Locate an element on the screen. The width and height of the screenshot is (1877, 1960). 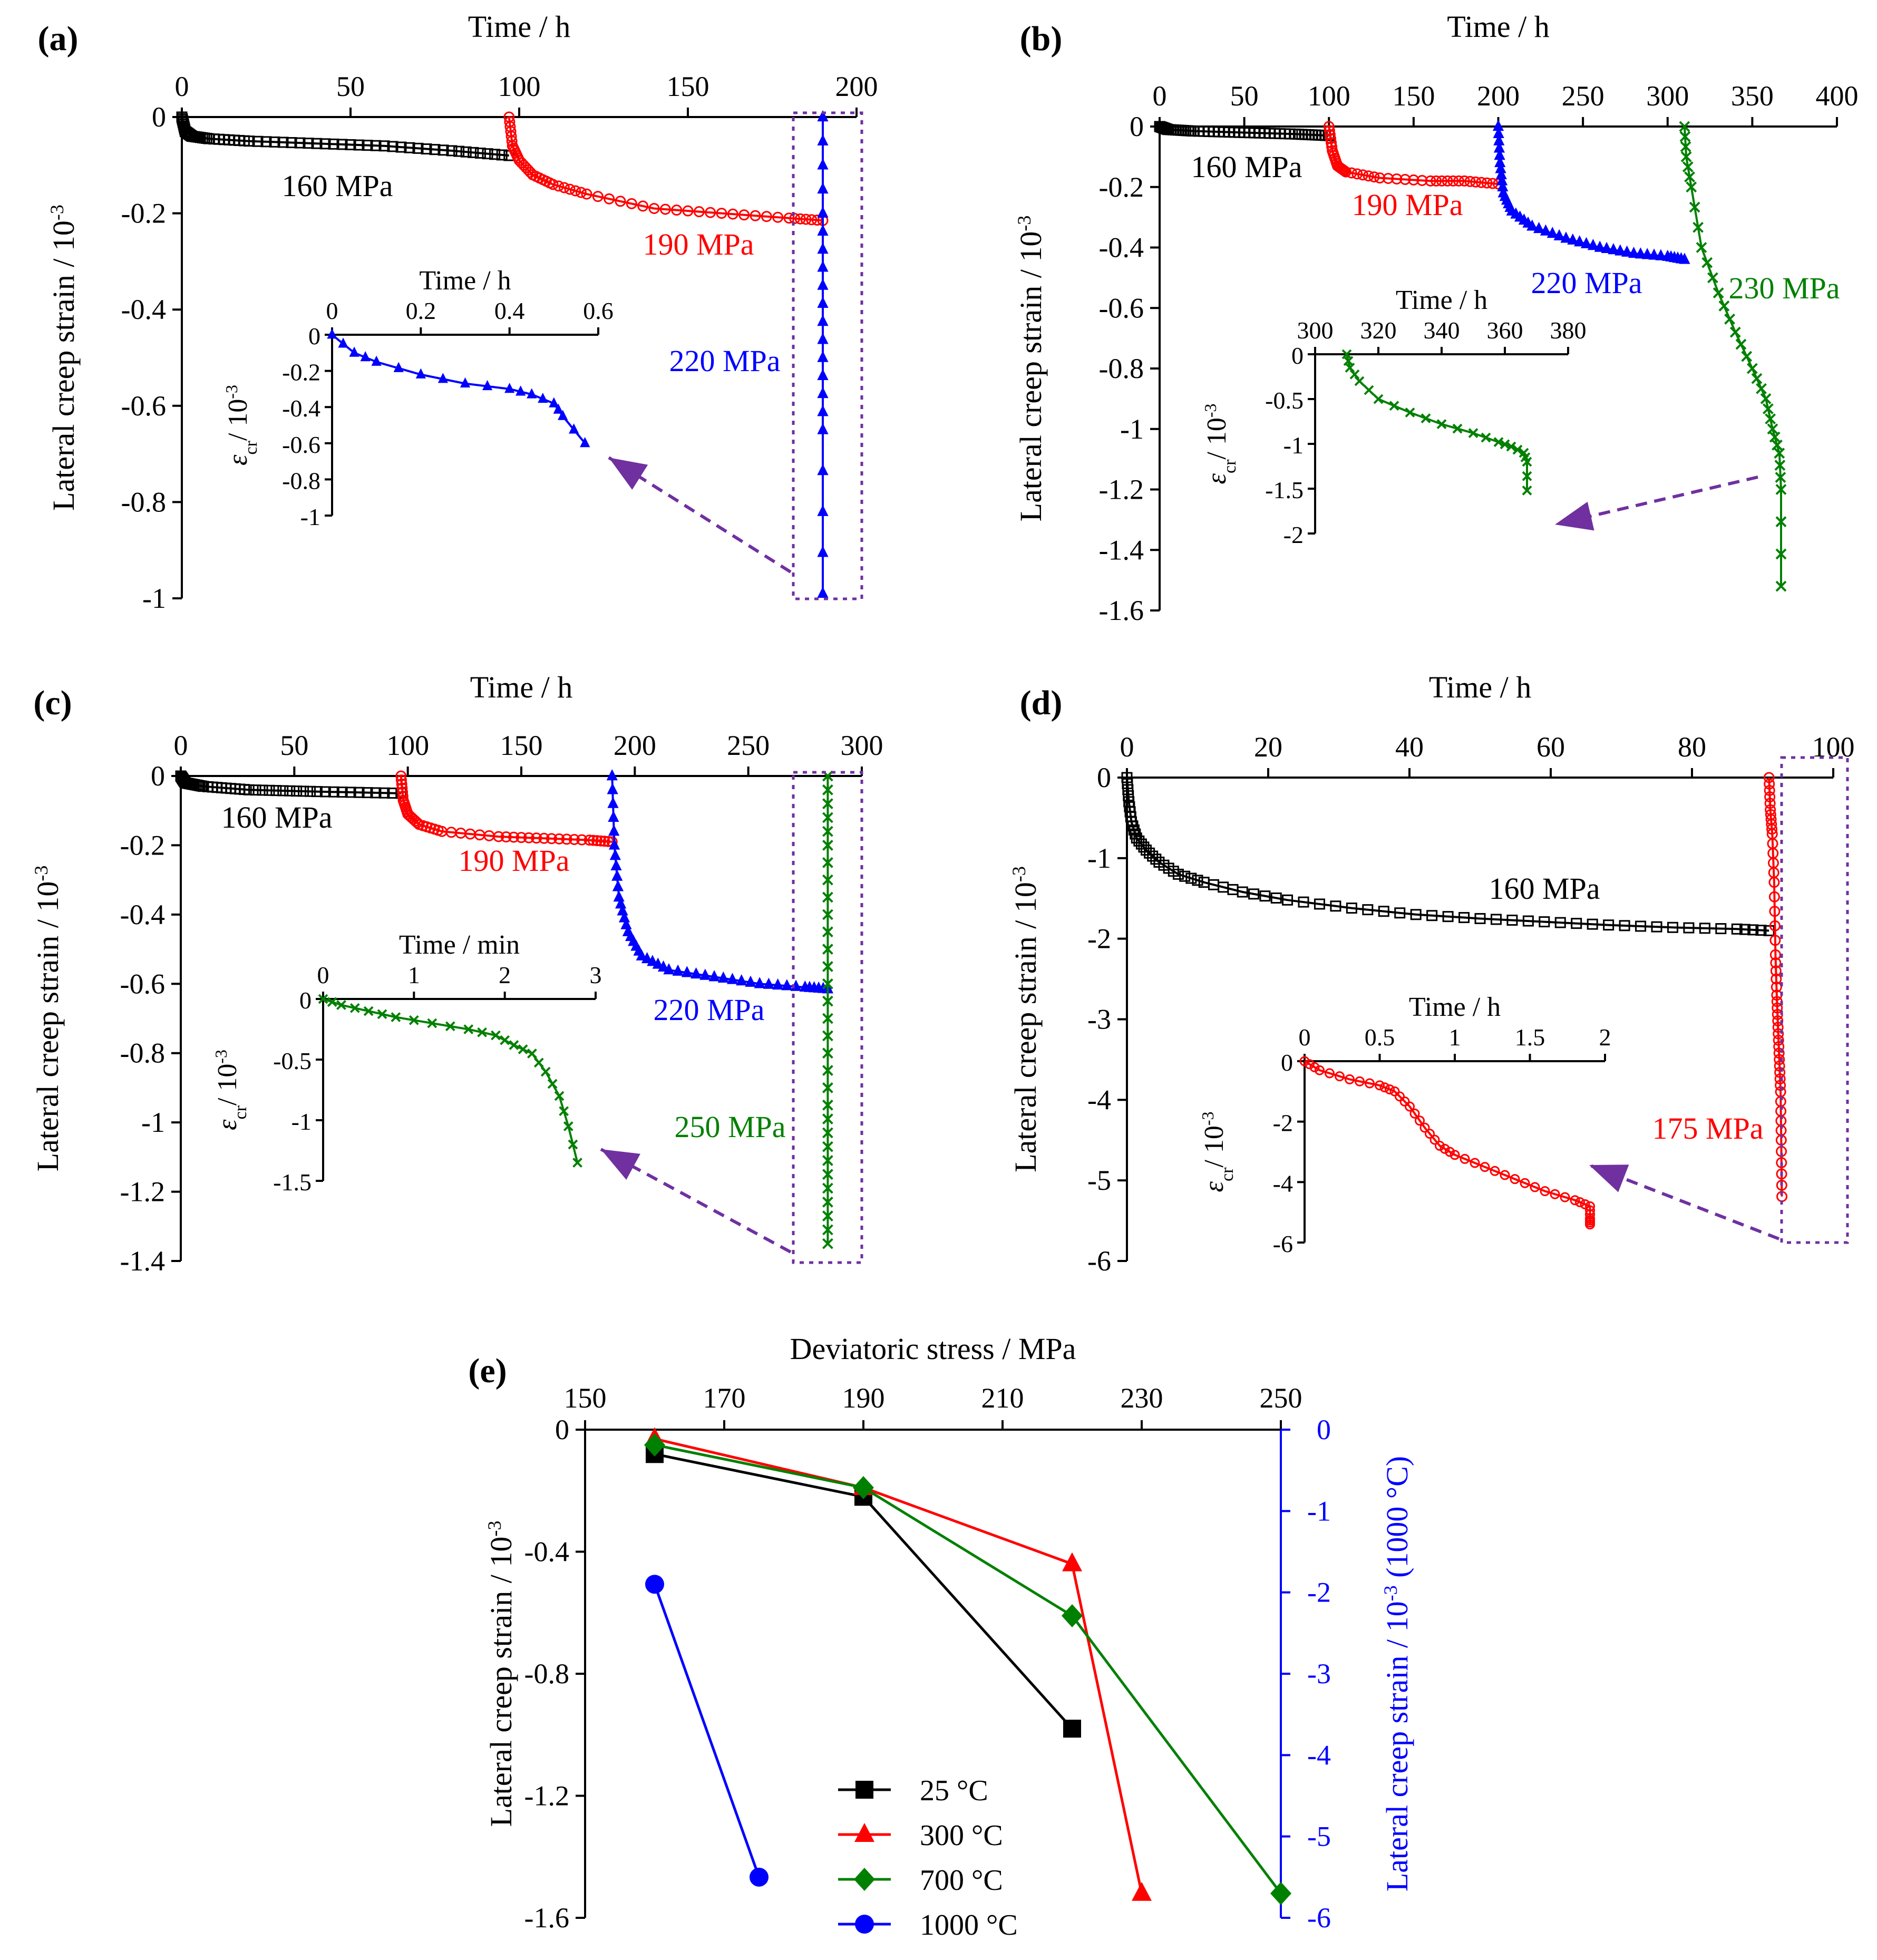
annotation-label: 230 MPa is located at coordinates (1784, 288).